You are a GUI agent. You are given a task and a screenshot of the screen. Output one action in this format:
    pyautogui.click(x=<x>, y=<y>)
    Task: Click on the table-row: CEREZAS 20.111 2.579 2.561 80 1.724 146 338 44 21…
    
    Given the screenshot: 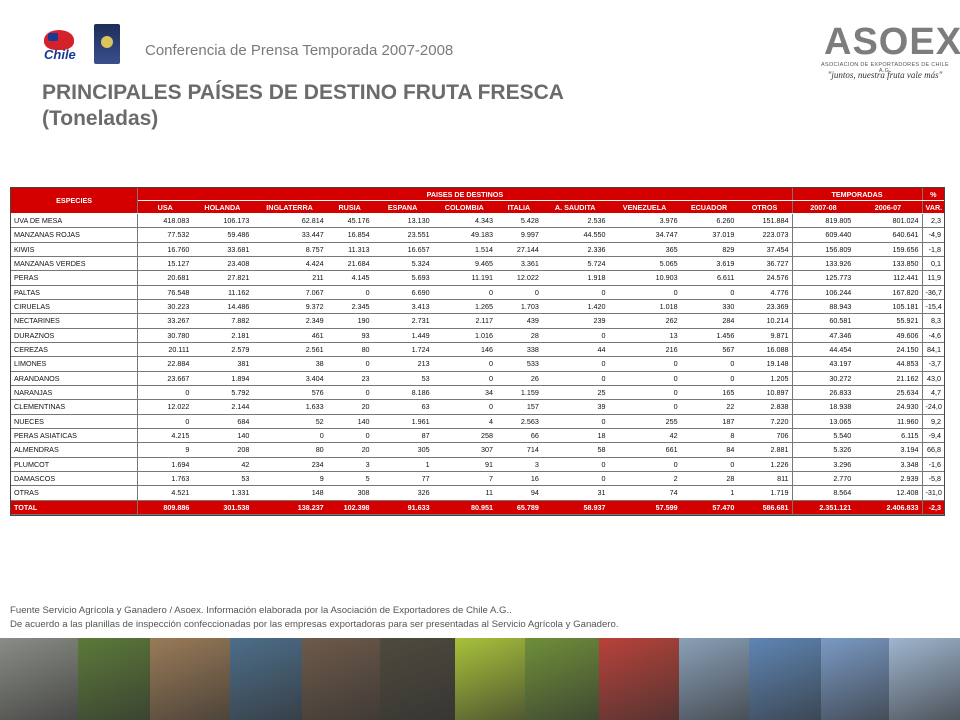 What is the action you would take?
    pyautogui.click(x=477, y=350)
    